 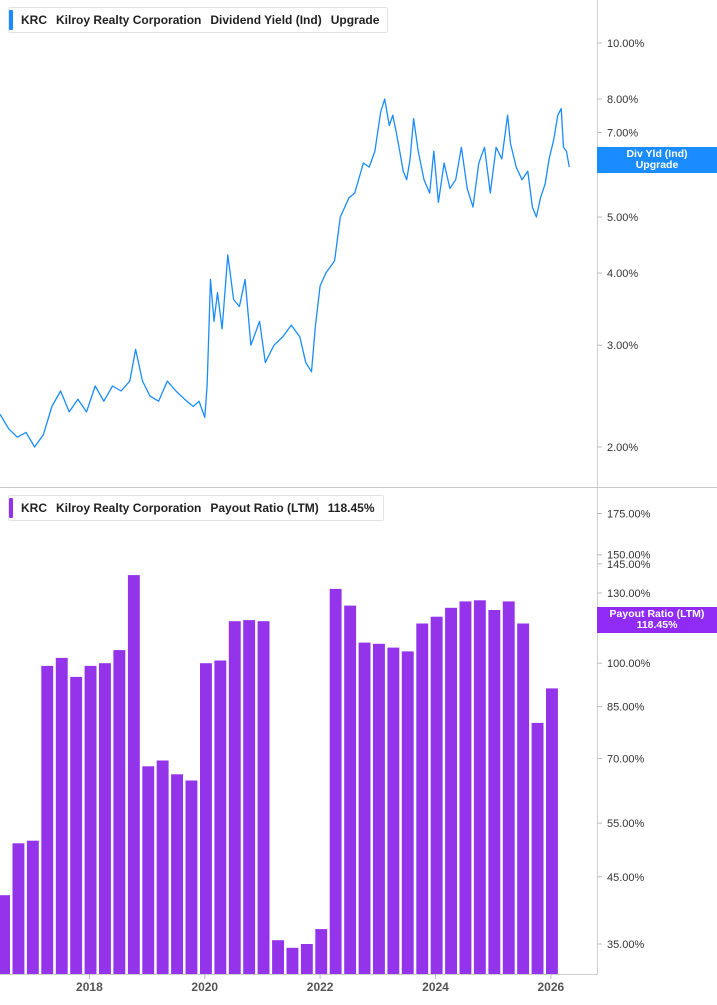 I want to click on y-tick-label: 2.00%, so click(x=622, y=448).